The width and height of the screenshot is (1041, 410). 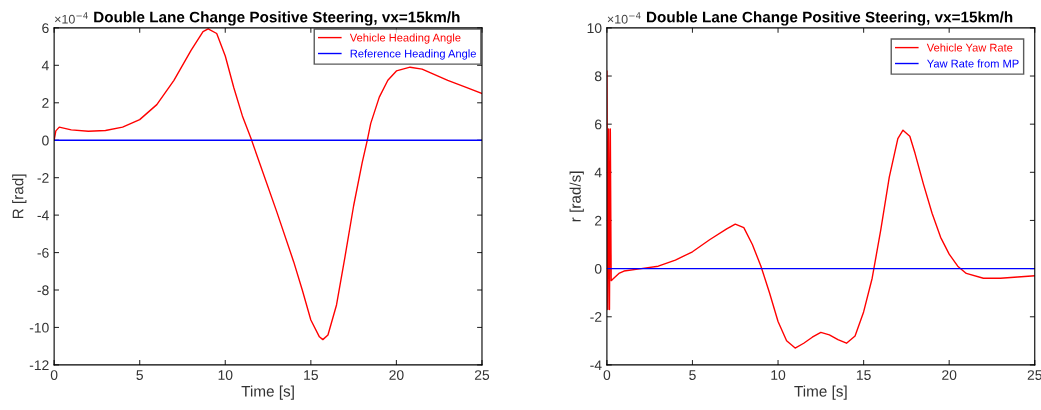 What do you see at coordinates (43, 290) in the screenshot?
I see `y-tick-label: -8` at bounding box center [43, 290].